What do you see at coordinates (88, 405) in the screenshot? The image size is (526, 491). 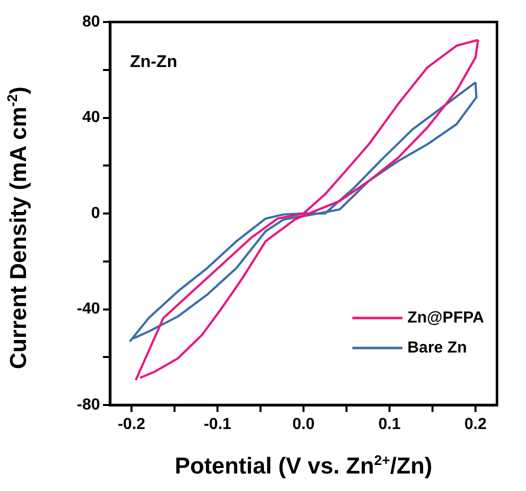 I see `y-tick-label: -80` at bounding box center [88, 405].